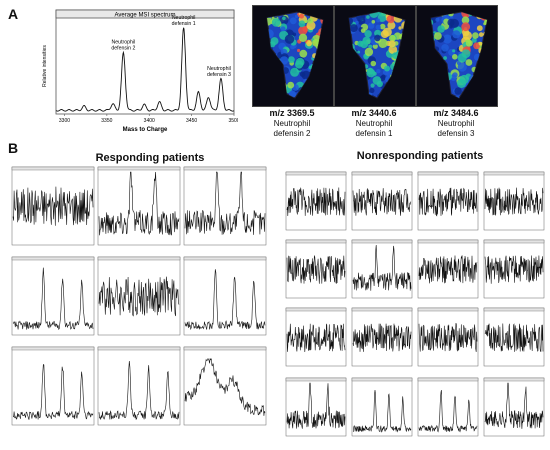 This screenshot has height=450, width=550. I want to click on msi-caption-1: m/z 3369.5 Neutrophil defensin 2, so click(292, 123).